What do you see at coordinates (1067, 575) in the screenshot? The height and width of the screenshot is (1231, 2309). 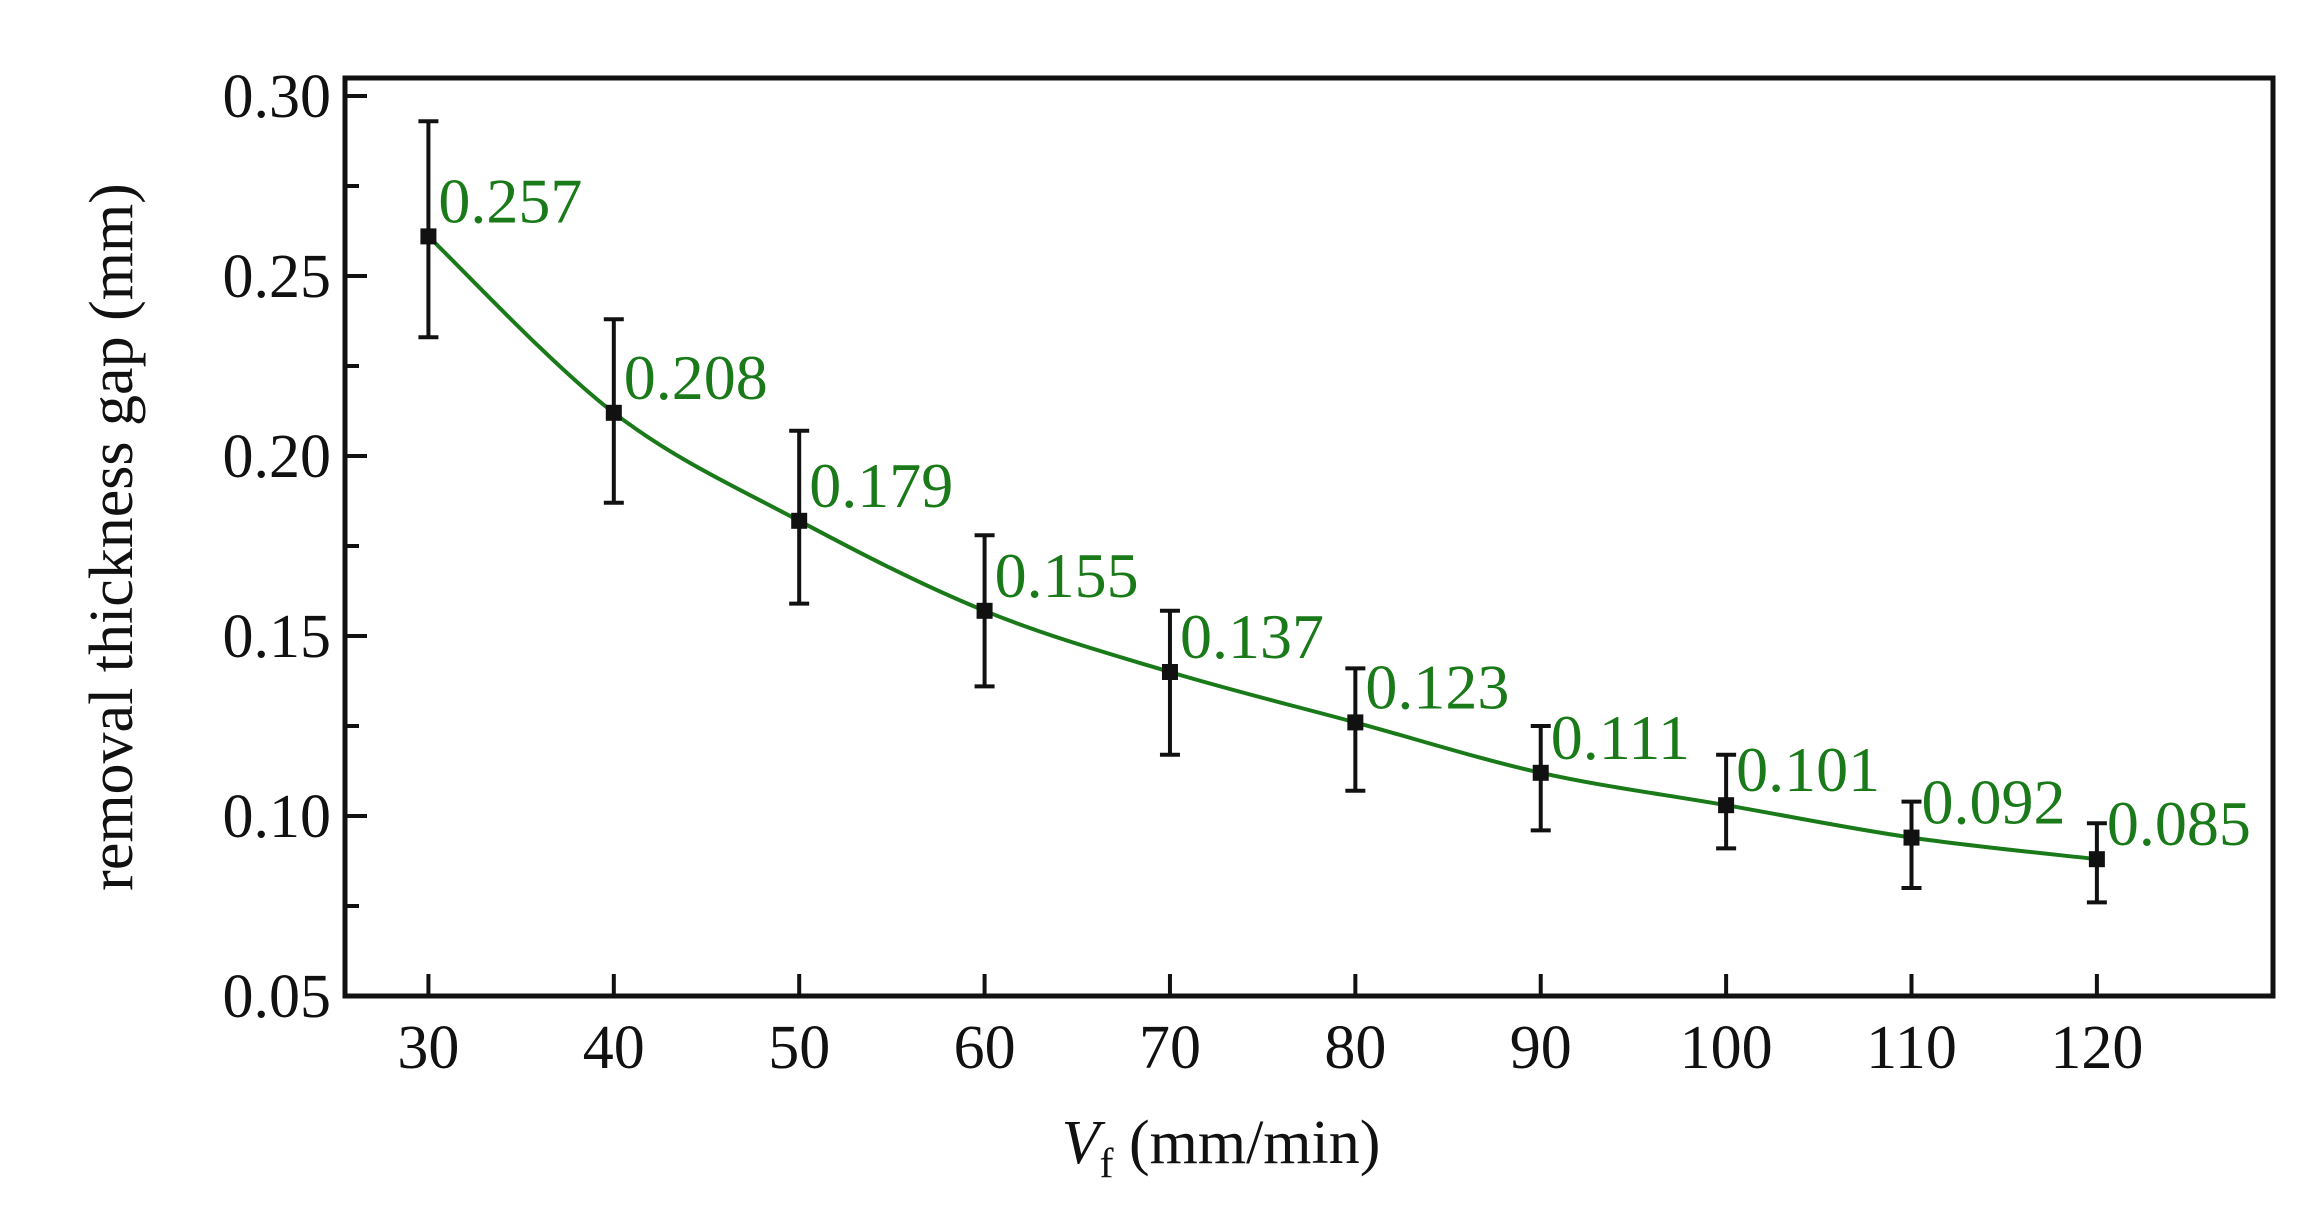 I see `data-value-label: 0.155` at bounding box center [1067, 575].